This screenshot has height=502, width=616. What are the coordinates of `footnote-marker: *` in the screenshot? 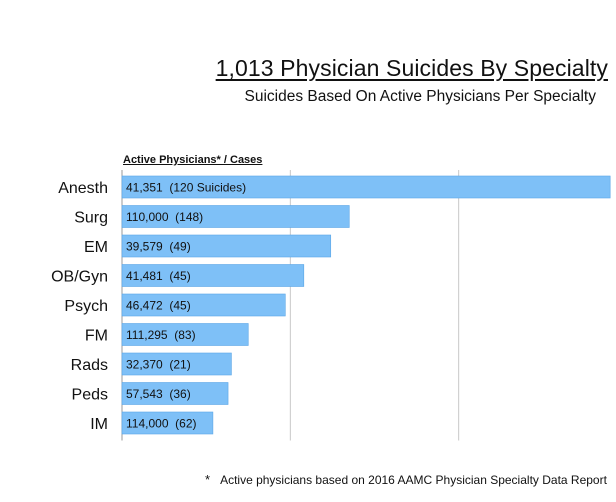 It's located at (208, 479).